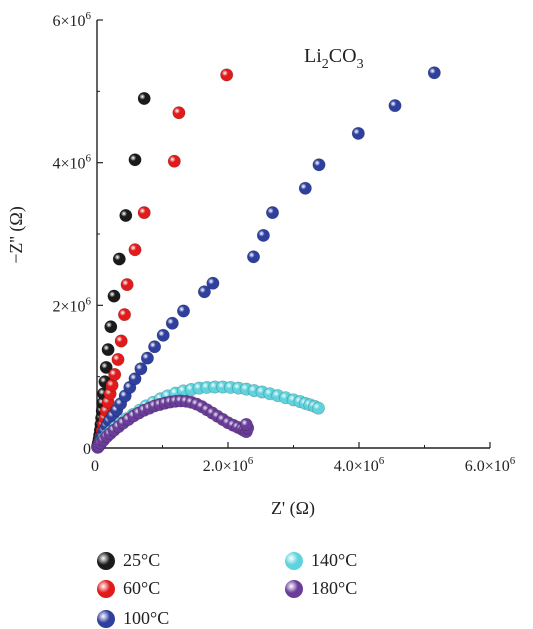  Describe the element at coordinates (71, 305) in the screenshot. I see `y-tick-label: 2×10⁶` at that location.